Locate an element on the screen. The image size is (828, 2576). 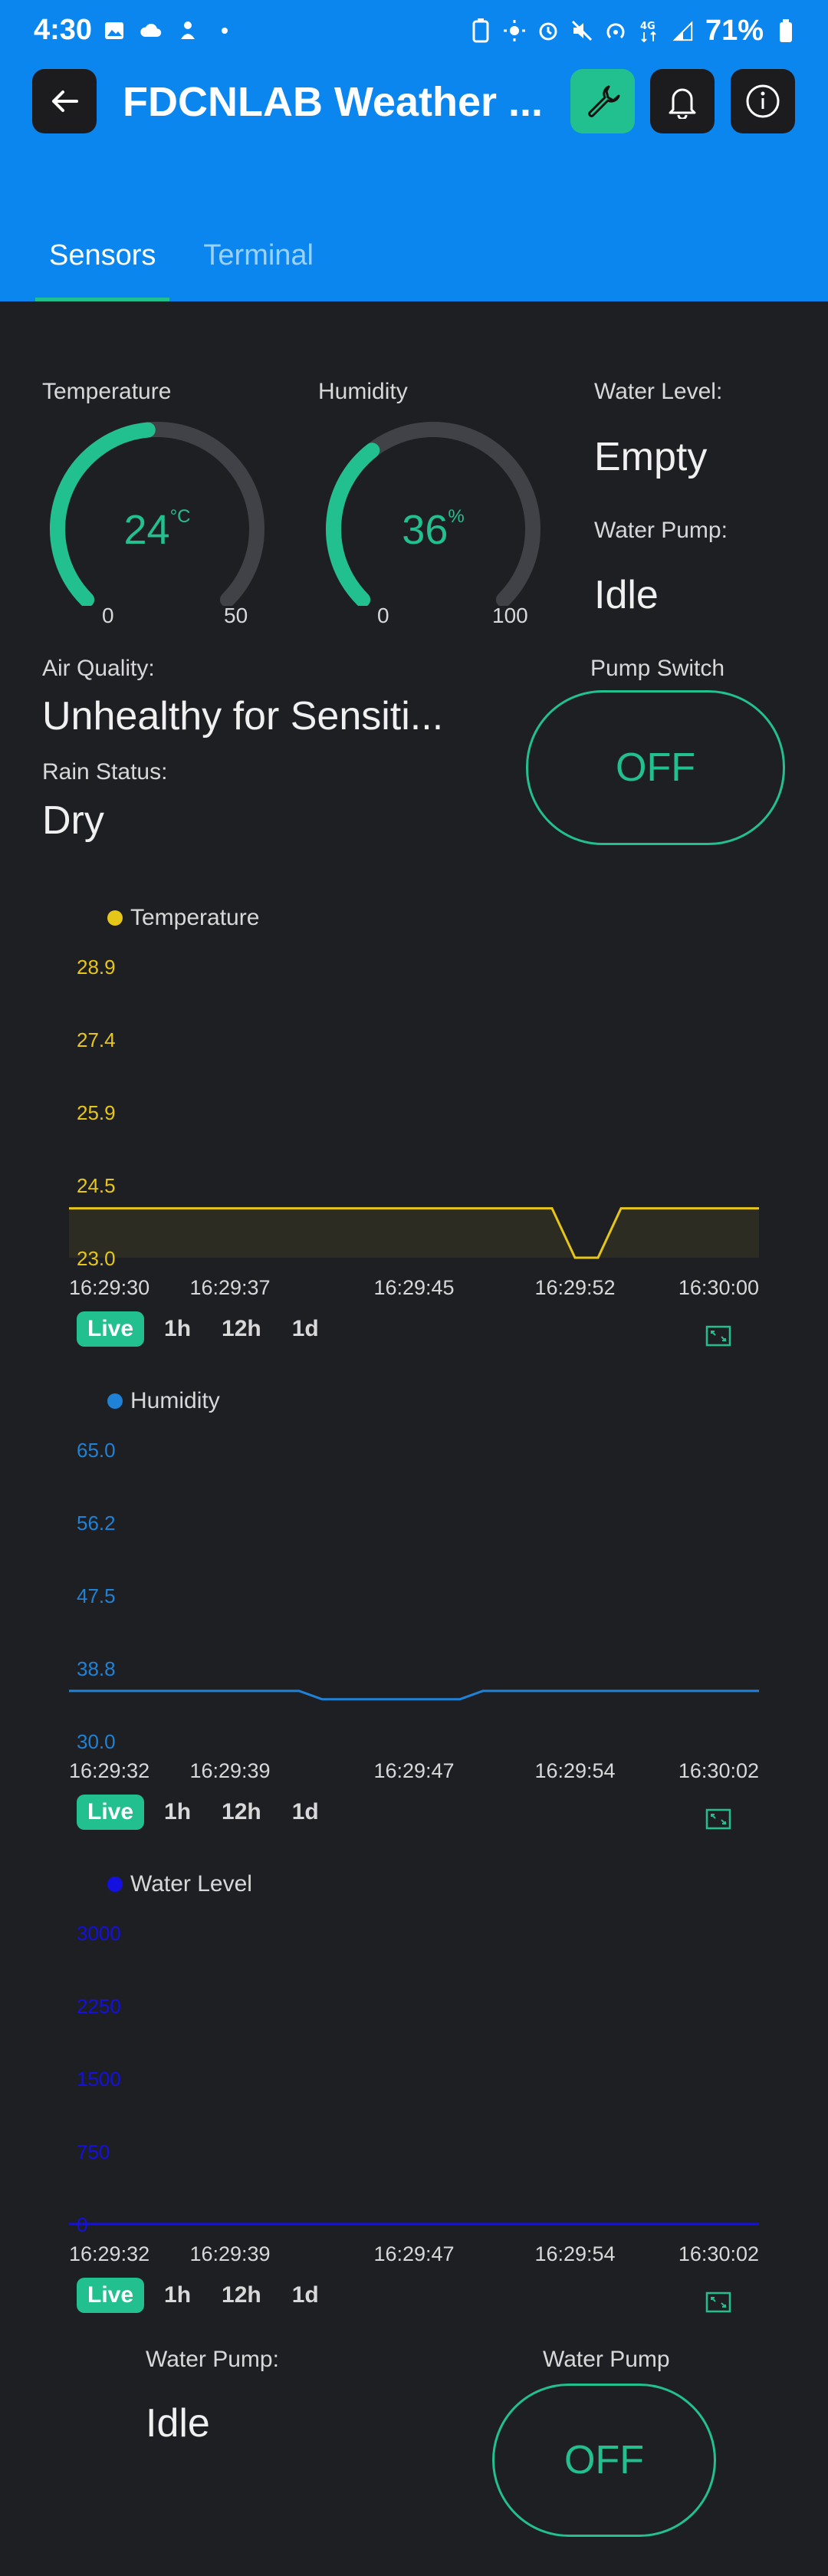
water-pump-label: Water Pump: is located at coordinates (661, 530).